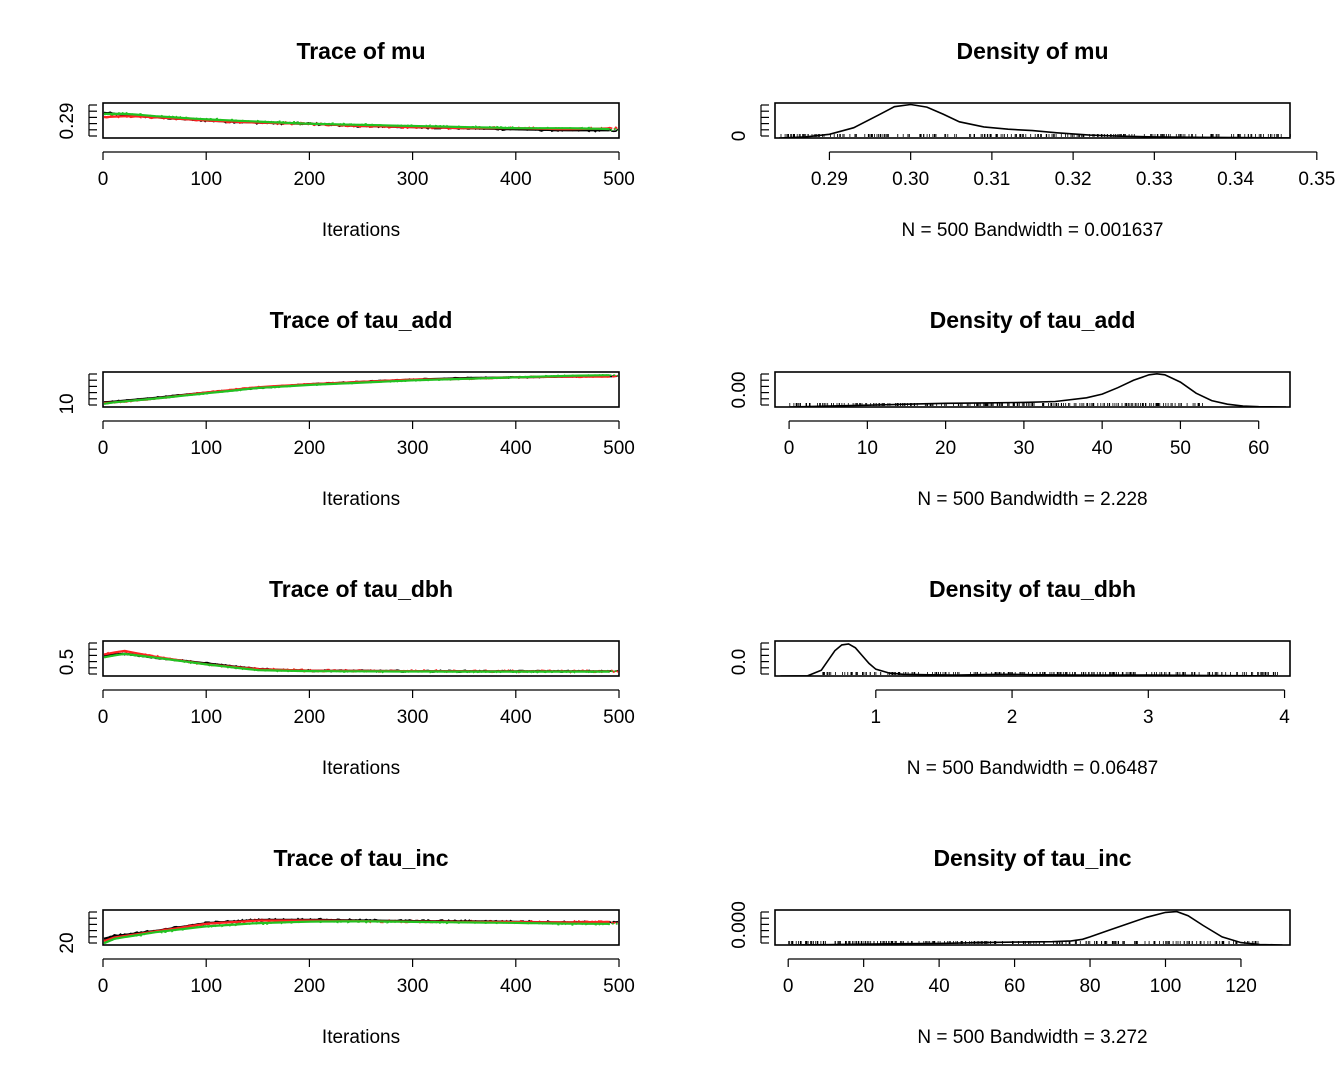 Image resolution: width=1344 pixels, height=1075 pixels. I want to click on x-tick-label: 1, so click(876, 717).